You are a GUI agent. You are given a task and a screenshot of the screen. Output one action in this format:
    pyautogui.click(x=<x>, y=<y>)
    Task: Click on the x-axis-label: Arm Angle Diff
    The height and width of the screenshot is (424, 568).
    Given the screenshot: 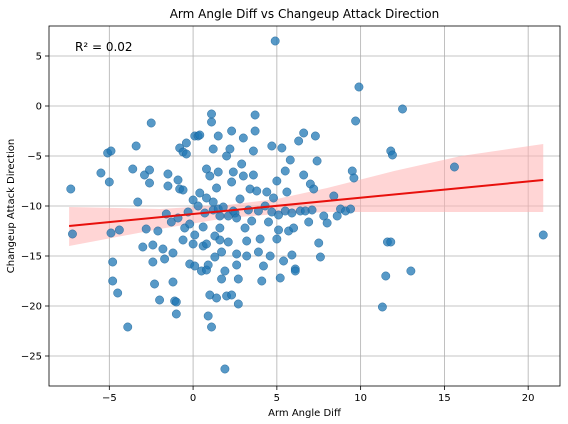 What is the action you would take?
    pyautogui.click(x=305, y=413)
    